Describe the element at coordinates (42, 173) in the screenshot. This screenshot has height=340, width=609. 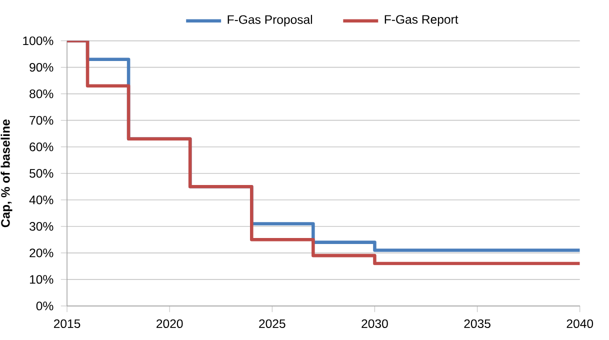
I see `y-tick-label: 50%` at that location.